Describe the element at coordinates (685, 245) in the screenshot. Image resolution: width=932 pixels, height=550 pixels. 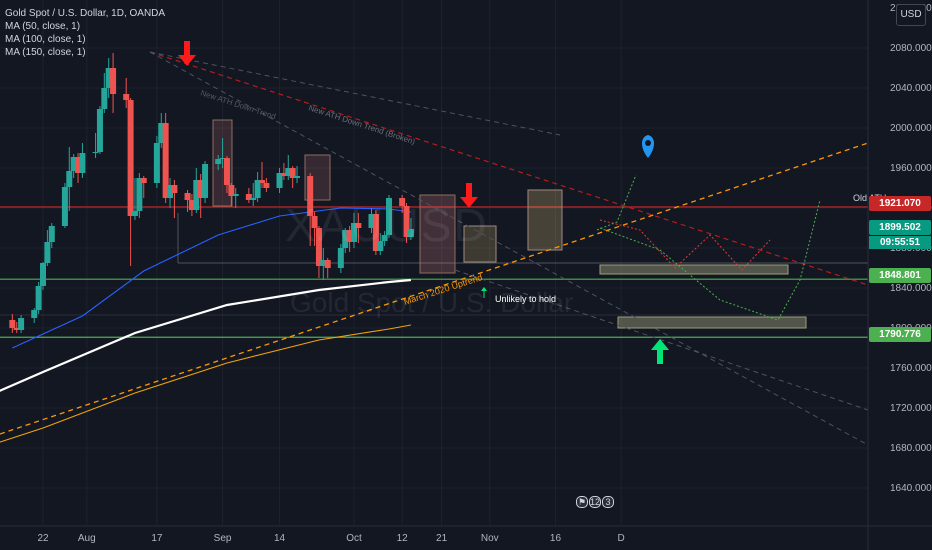
I see `projection-range` at that location.